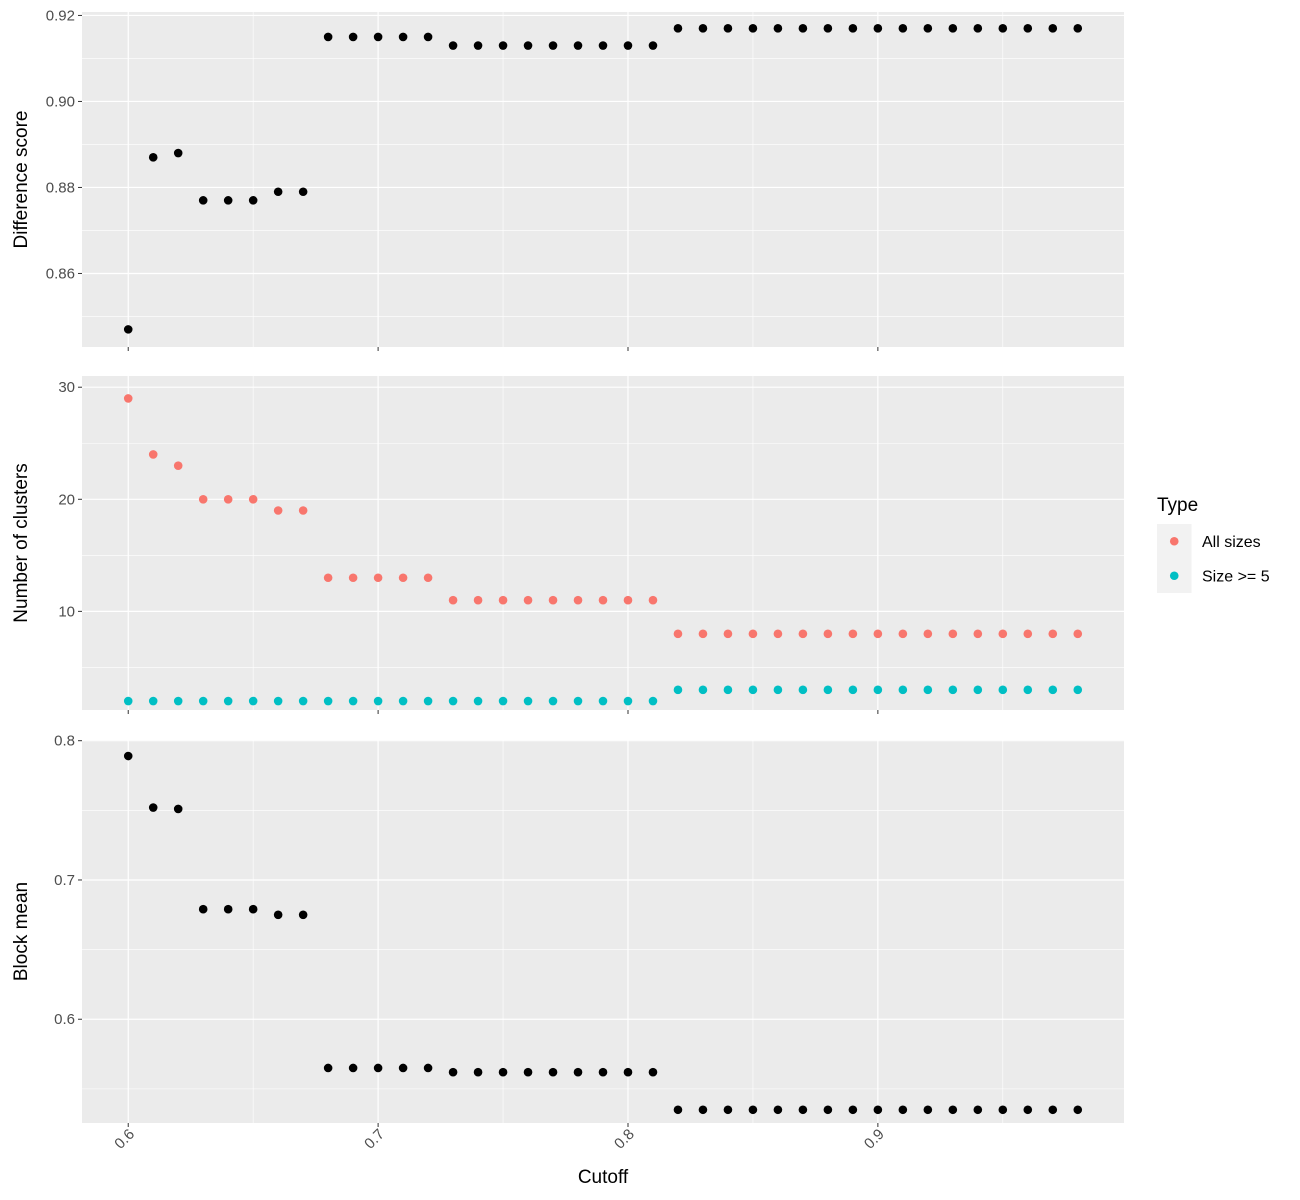 The image size is (1300, 1200). I want to click on y-tick-label: 30, so click(66, 387).